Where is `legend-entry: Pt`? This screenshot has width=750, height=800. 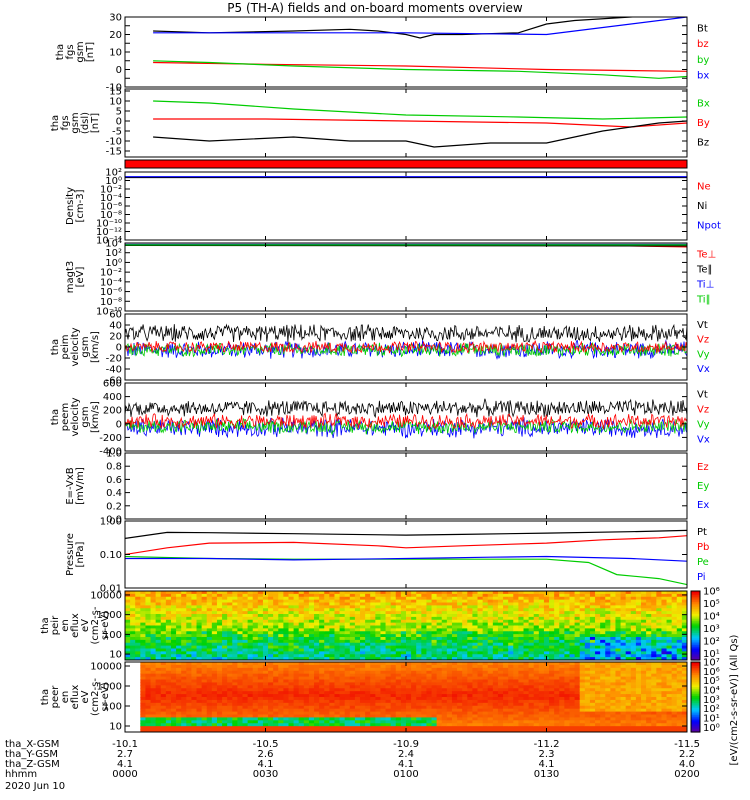
legend-entry: Pt is located at coordinates (702, 532).